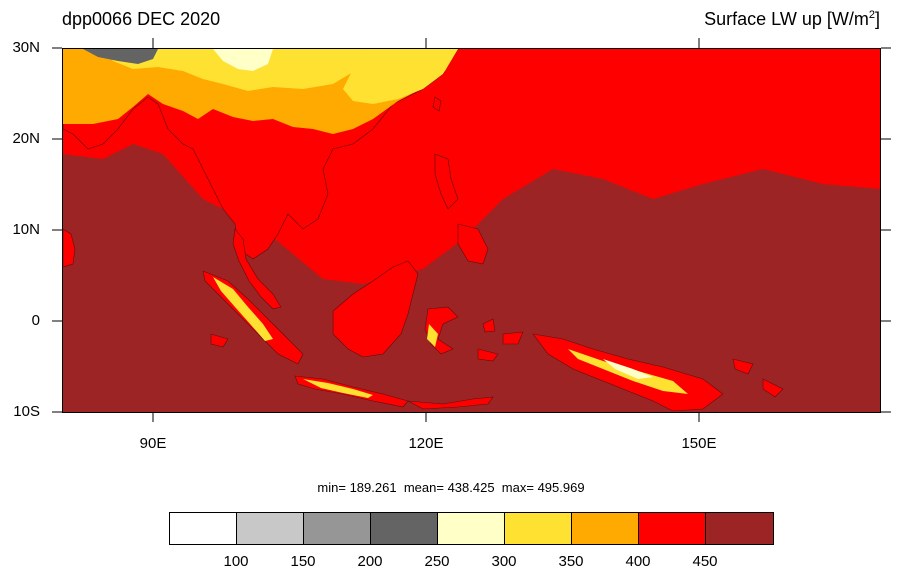  I want to click on sulawesi-highland, so click(432, 335).